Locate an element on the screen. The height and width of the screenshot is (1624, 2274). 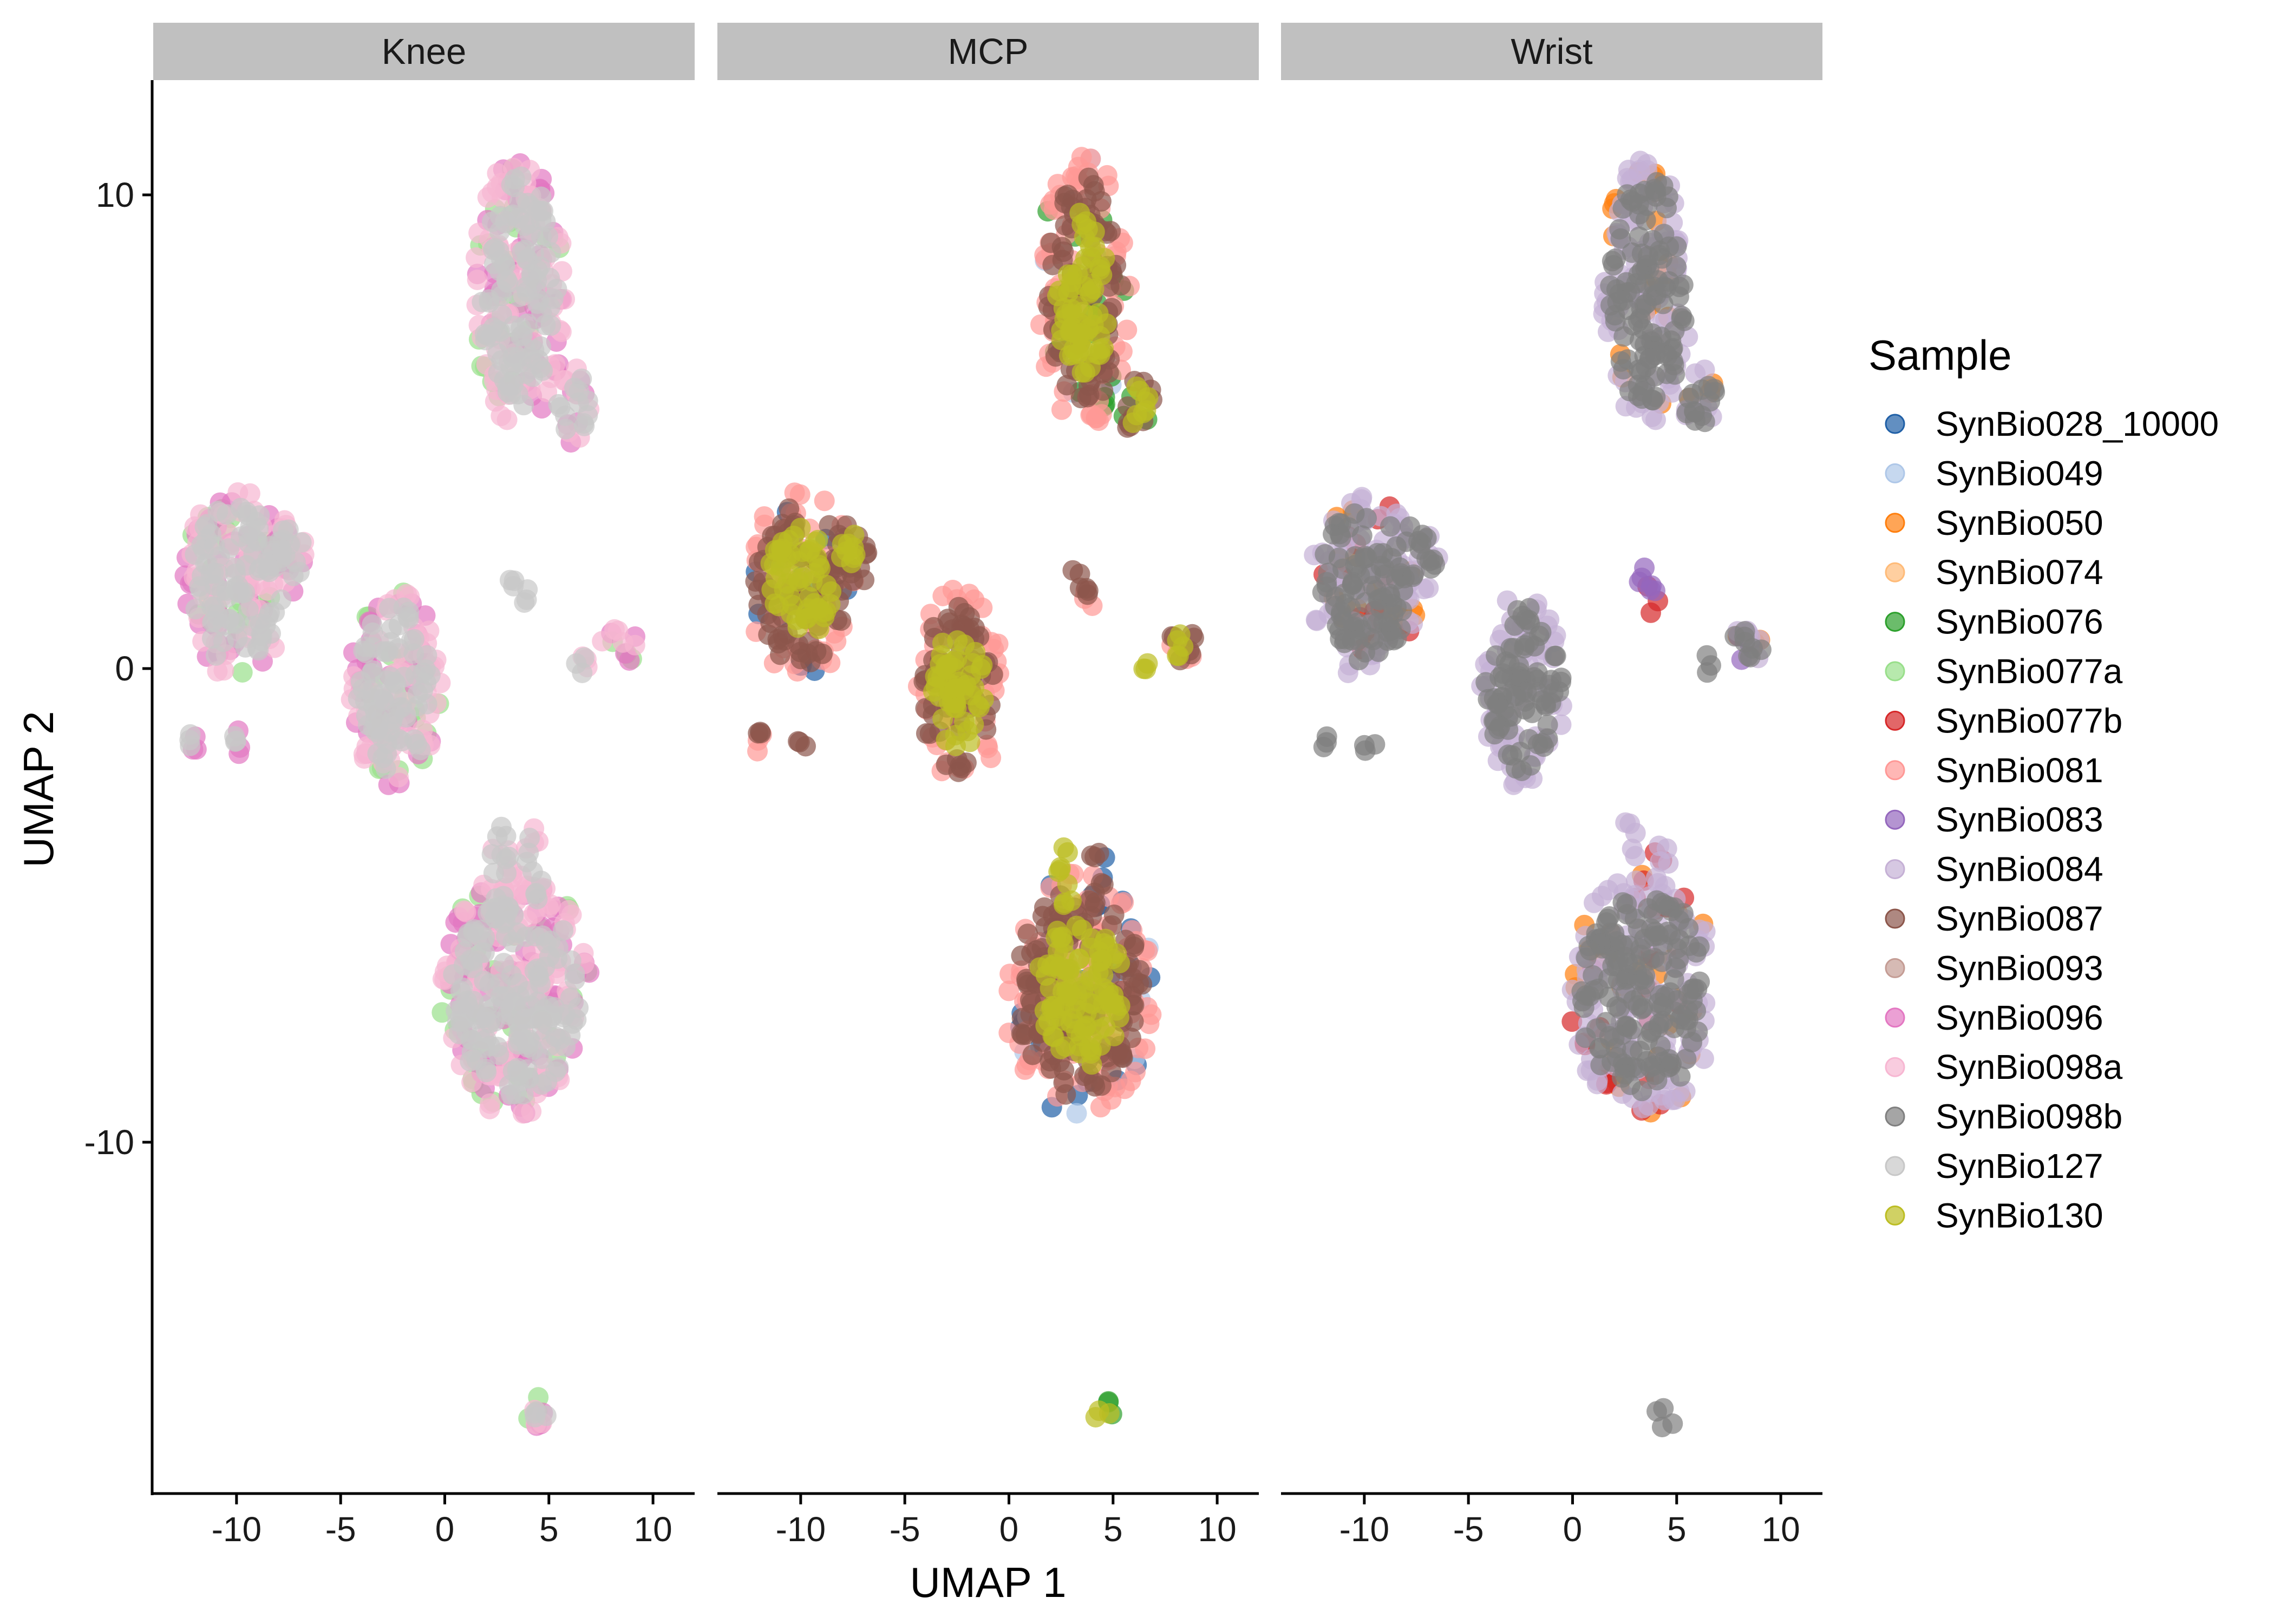
legend-label: SynBio084 is located at coordinates (2020, 869).